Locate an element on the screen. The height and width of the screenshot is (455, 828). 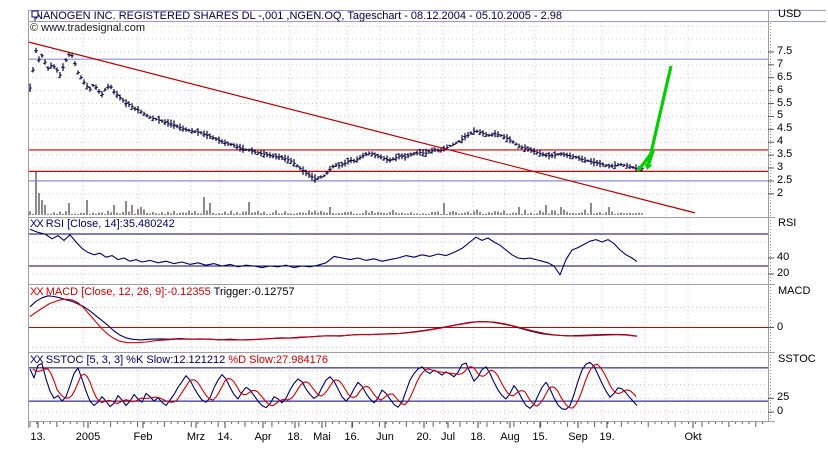
price-tick-label: 6 is located at coordinates (780, 89).